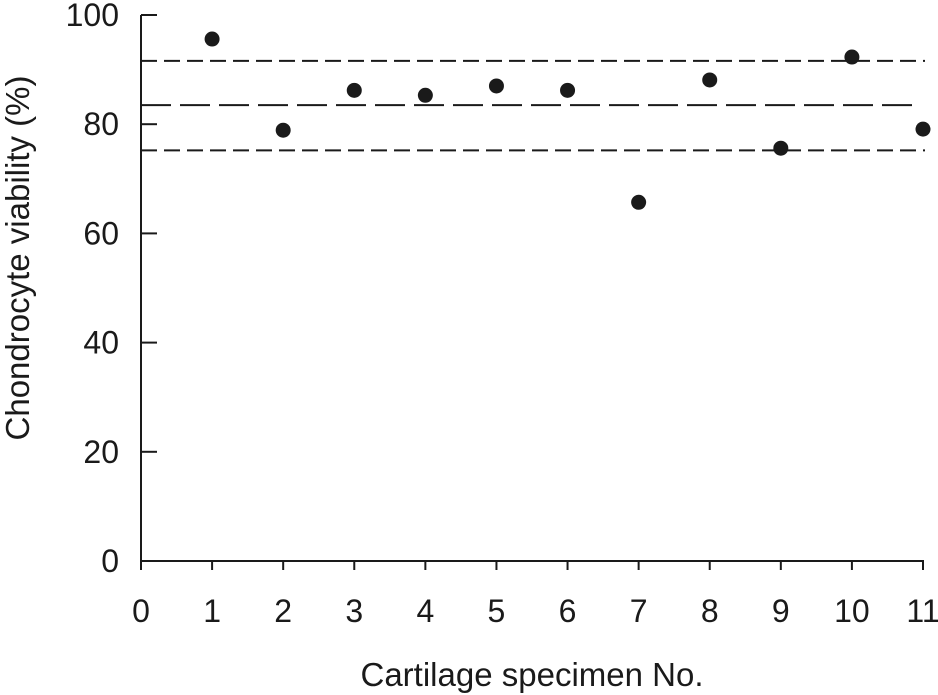 The image size is (938, 695). Describe the element at coordinates (101, 124) in the screenshot. I see `y-tick-label: 80` at that location.